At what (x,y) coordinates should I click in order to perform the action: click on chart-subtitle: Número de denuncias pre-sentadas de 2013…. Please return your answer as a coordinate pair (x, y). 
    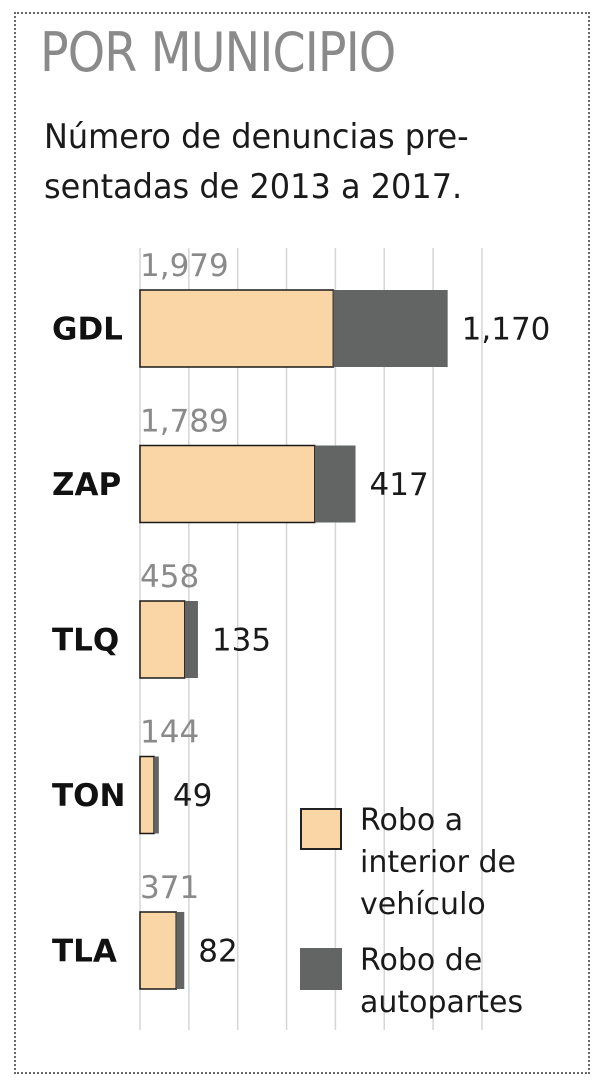
    Looking at the image, I should click on (256, 162).